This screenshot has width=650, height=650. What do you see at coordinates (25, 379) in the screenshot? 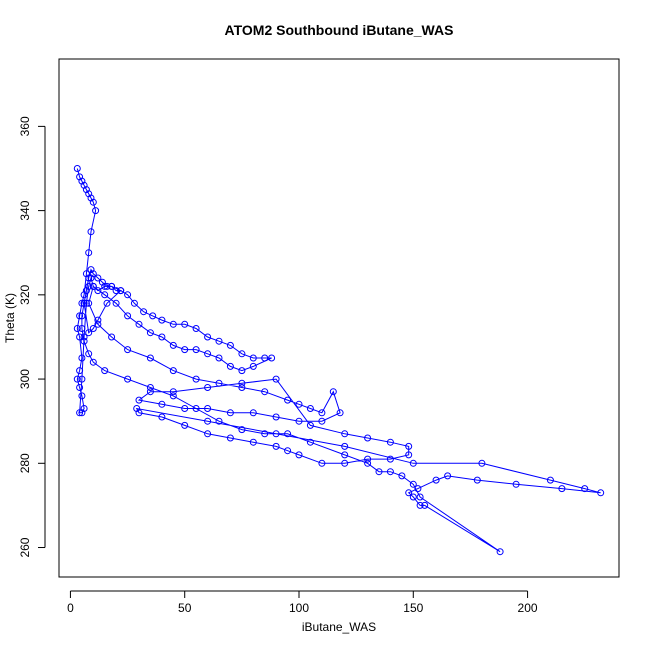
I see `y-tick-label: 300` at bounding box center [25, 379].